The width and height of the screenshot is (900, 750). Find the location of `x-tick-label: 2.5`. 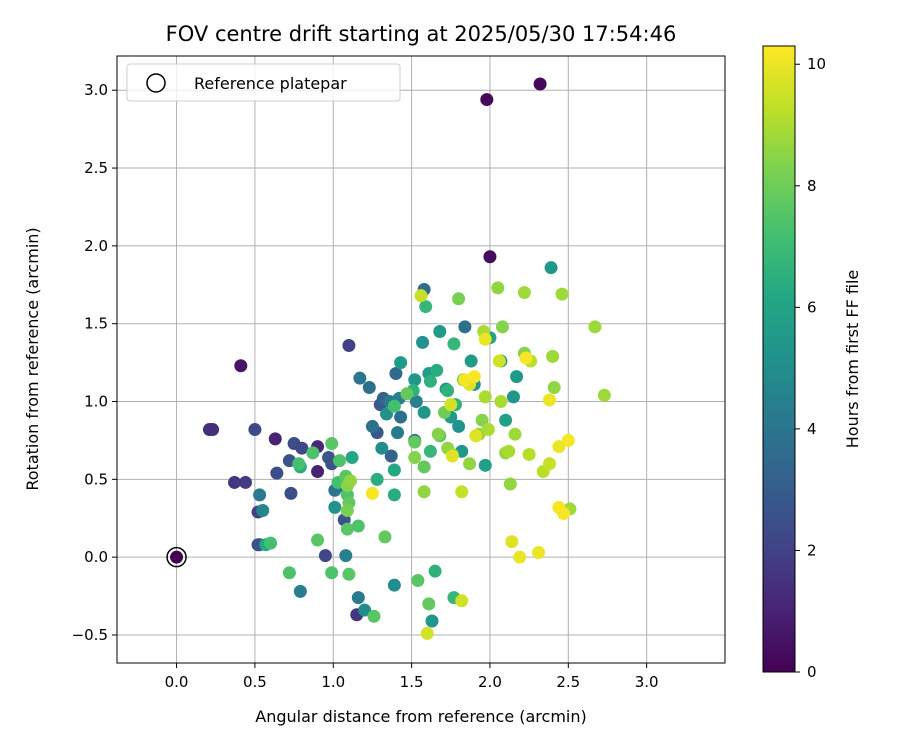

x-tick-label: 2.5 is located at coordinates (568, 682).